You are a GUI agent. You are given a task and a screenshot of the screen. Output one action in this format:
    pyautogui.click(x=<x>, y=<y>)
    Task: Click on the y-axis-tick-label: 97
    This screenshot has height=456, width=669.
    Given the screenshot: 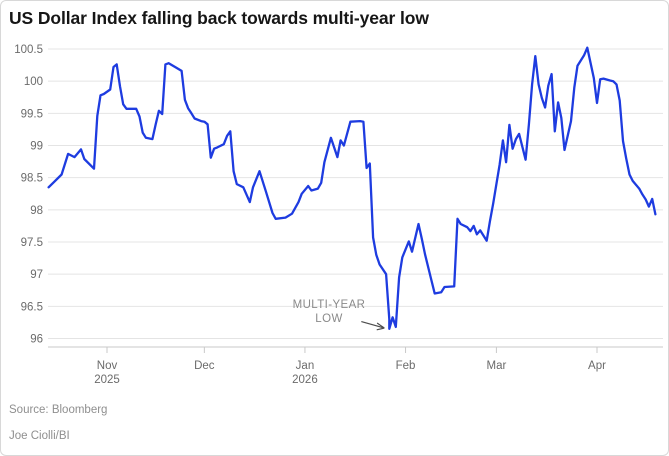 What is the action you would take?
    pyautogui.click(x=36, y=275)
    